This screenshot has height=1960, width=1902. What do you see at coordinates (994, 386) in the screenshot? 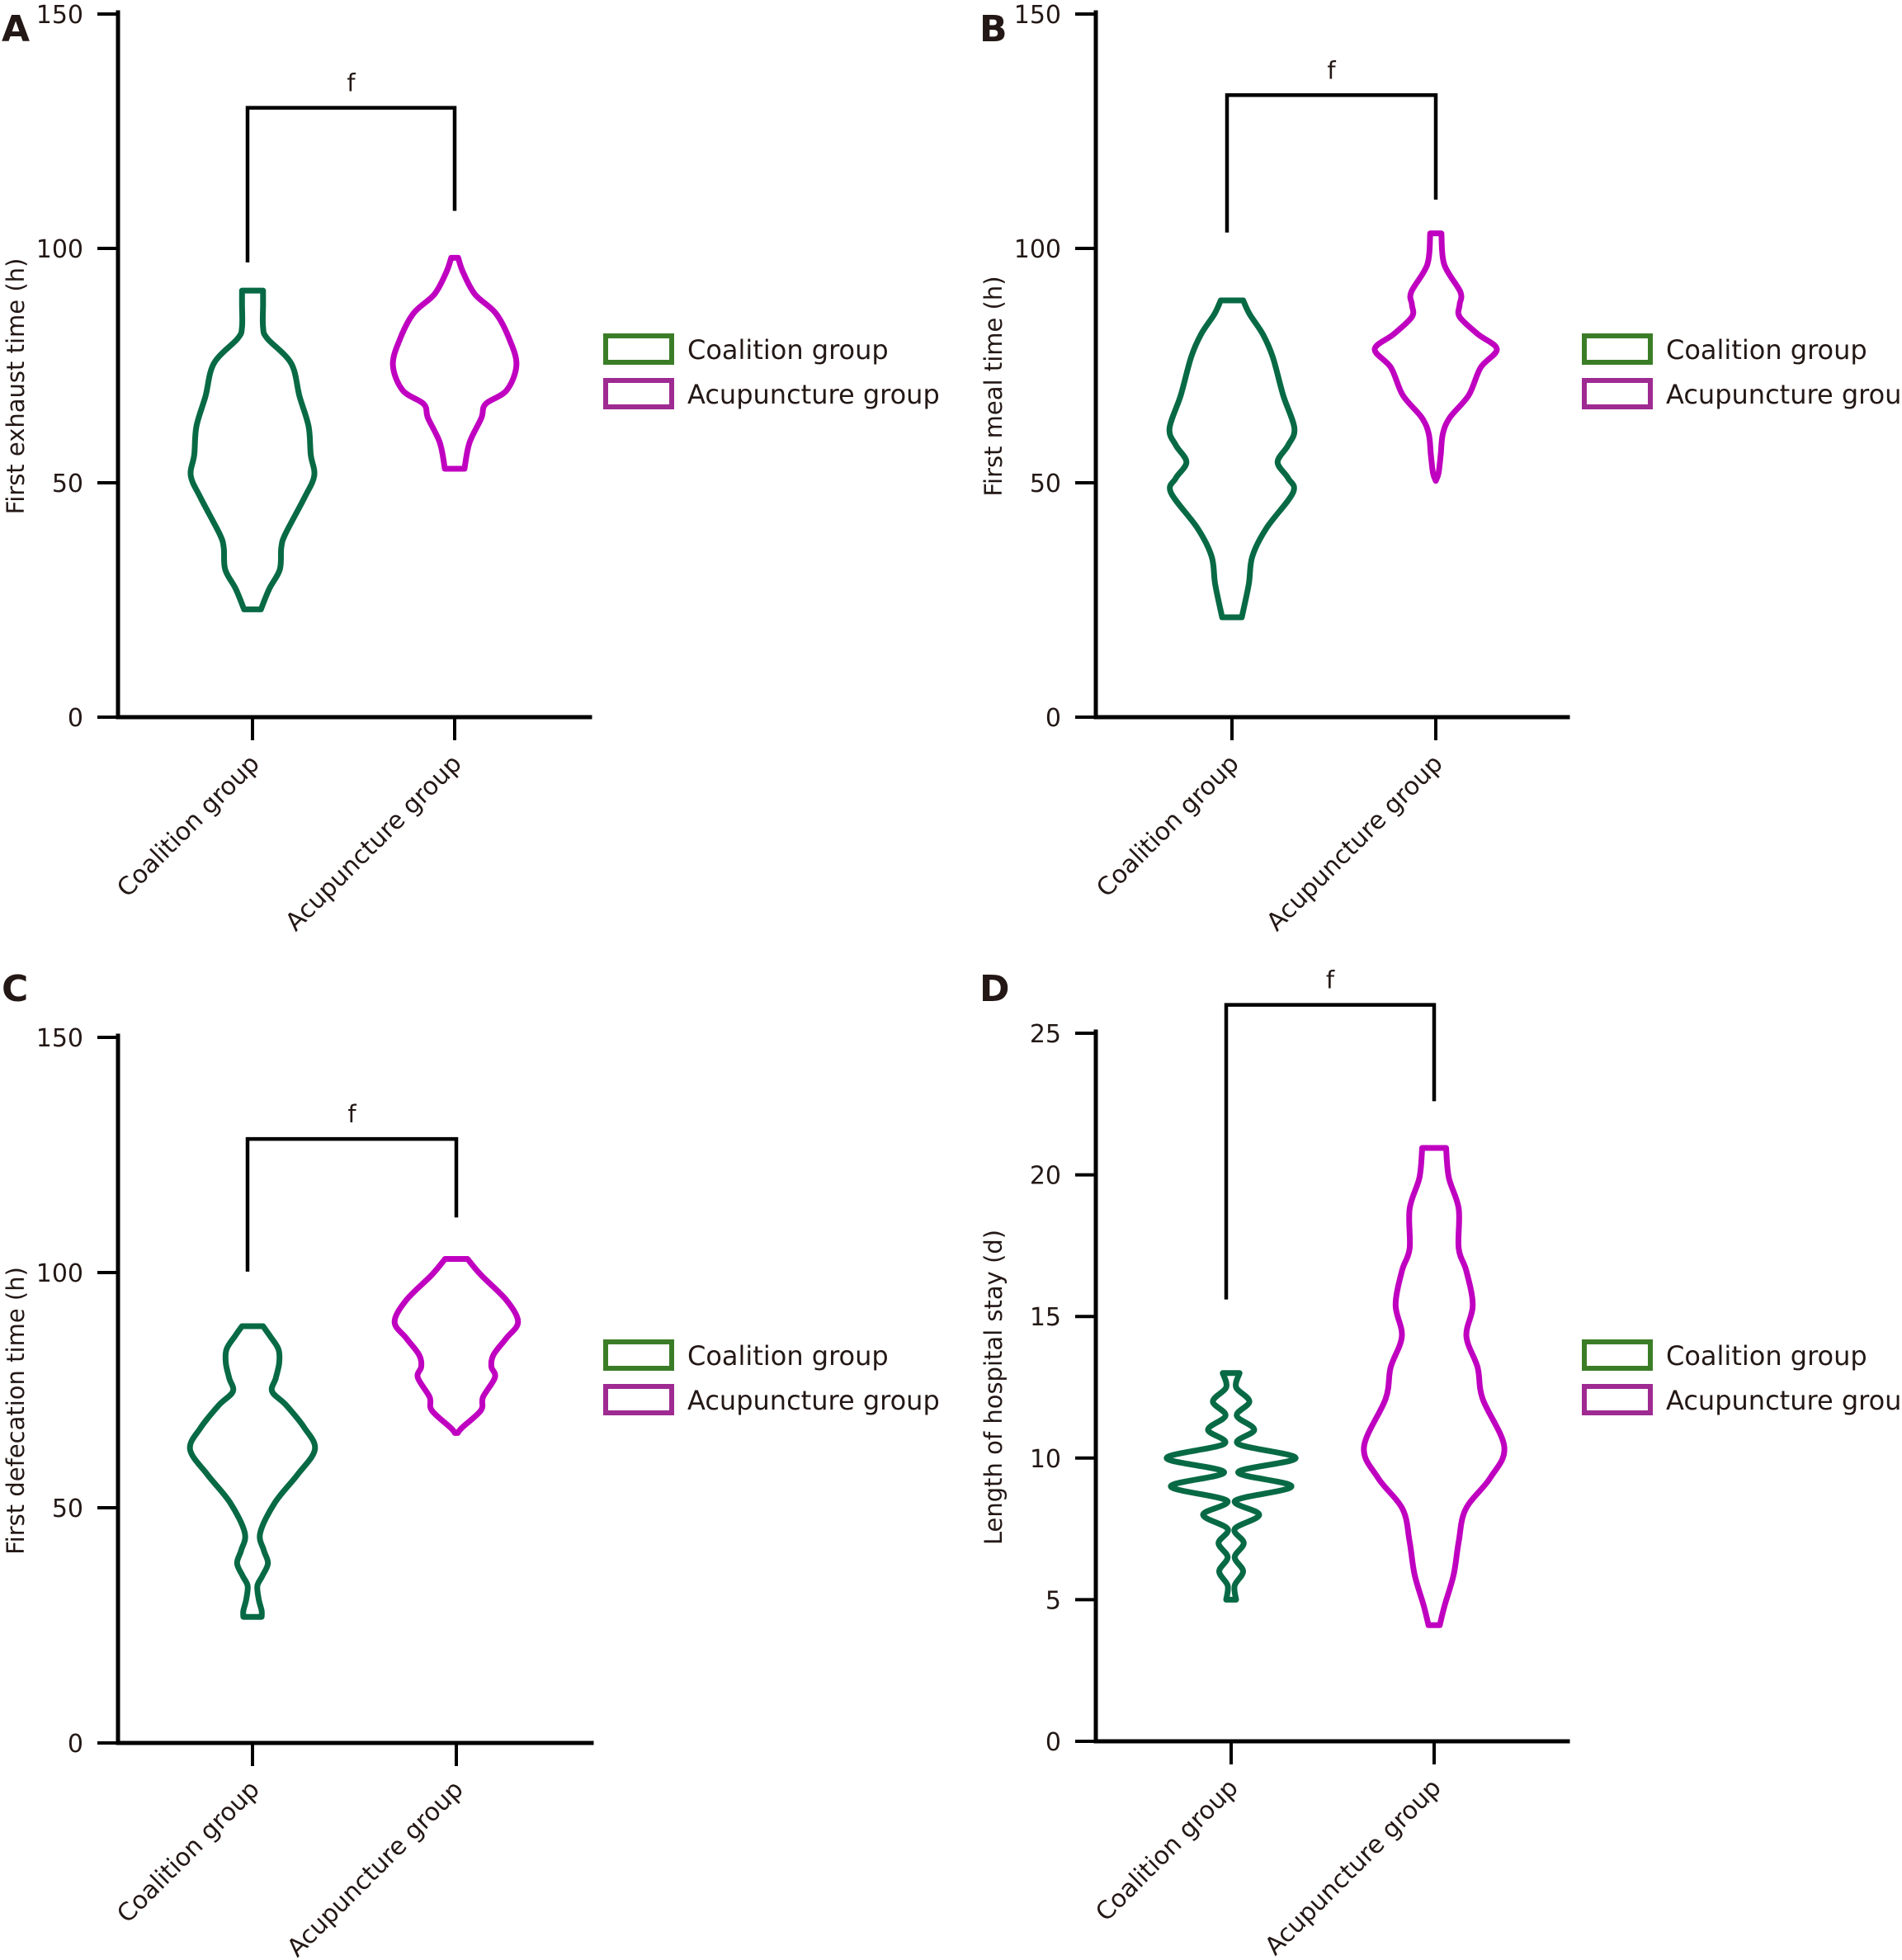
I see `y-axis-title: First meal time (h)` at bounding box center [994, 386].